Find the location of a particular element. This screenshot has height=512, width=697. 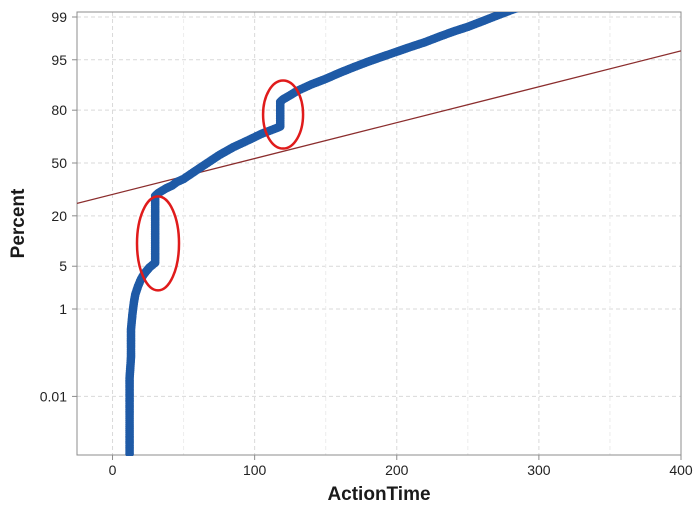

y-tick-label: 0.01 is located at coordinates (53, 396).